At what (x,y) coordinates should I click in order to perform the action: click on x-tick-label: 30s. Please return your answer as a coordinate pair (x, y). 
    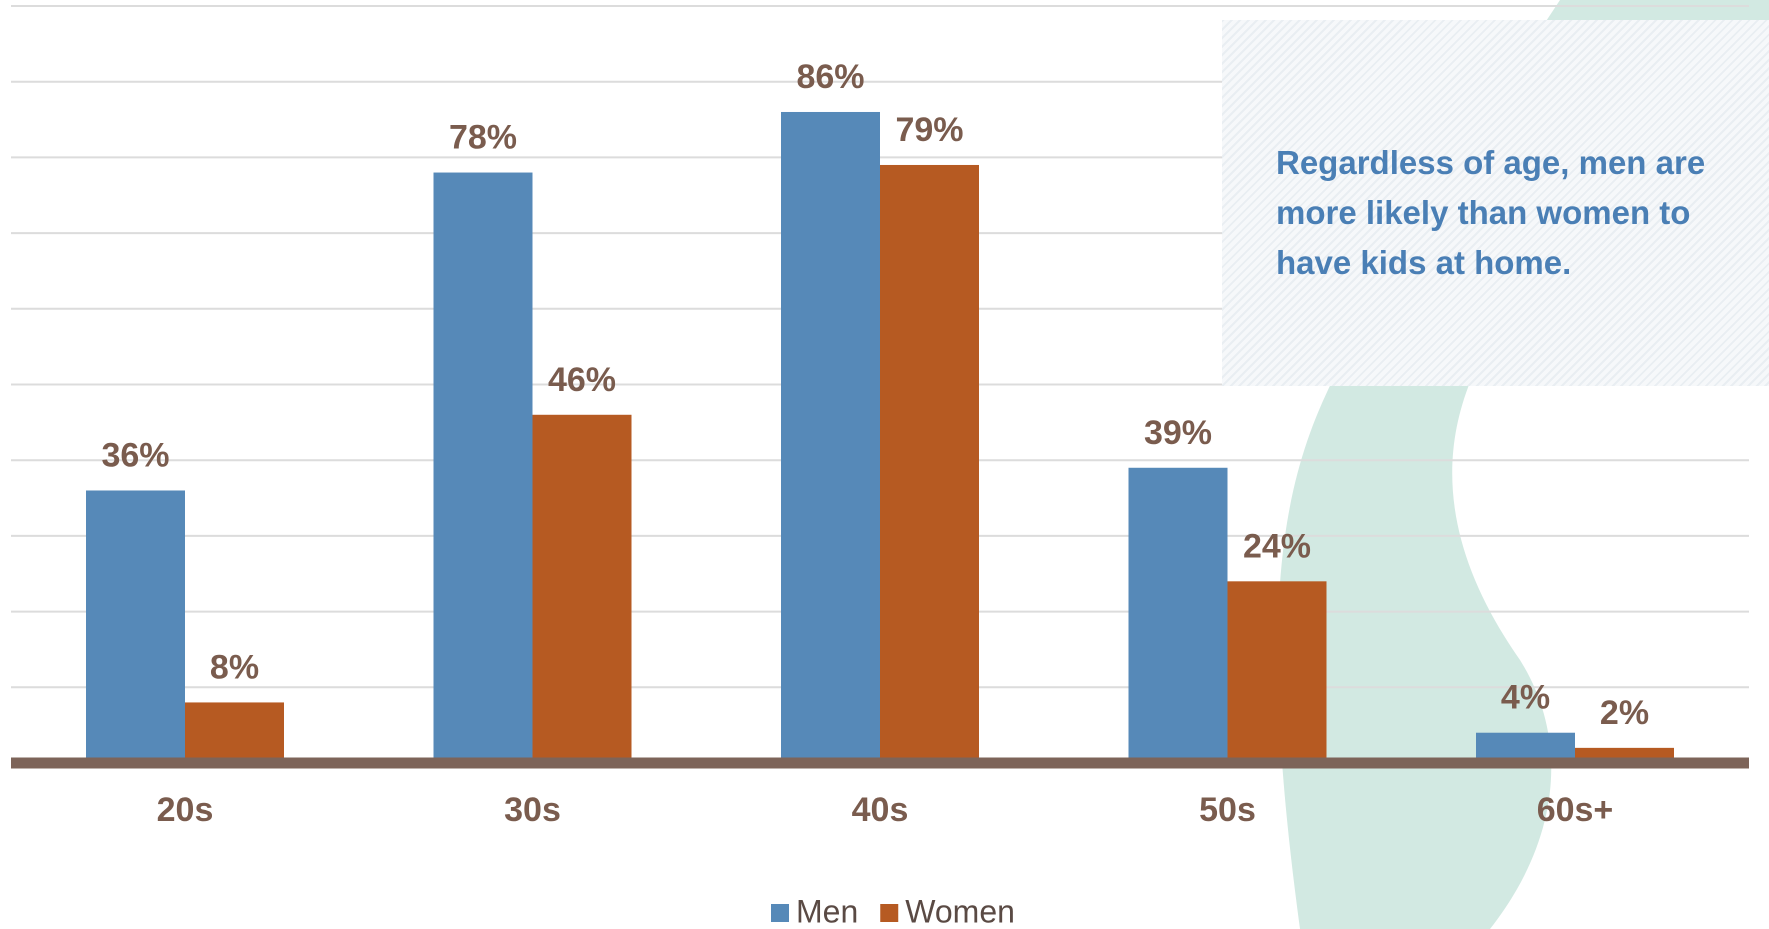
    Looking at the image, I should click on (532, 810).